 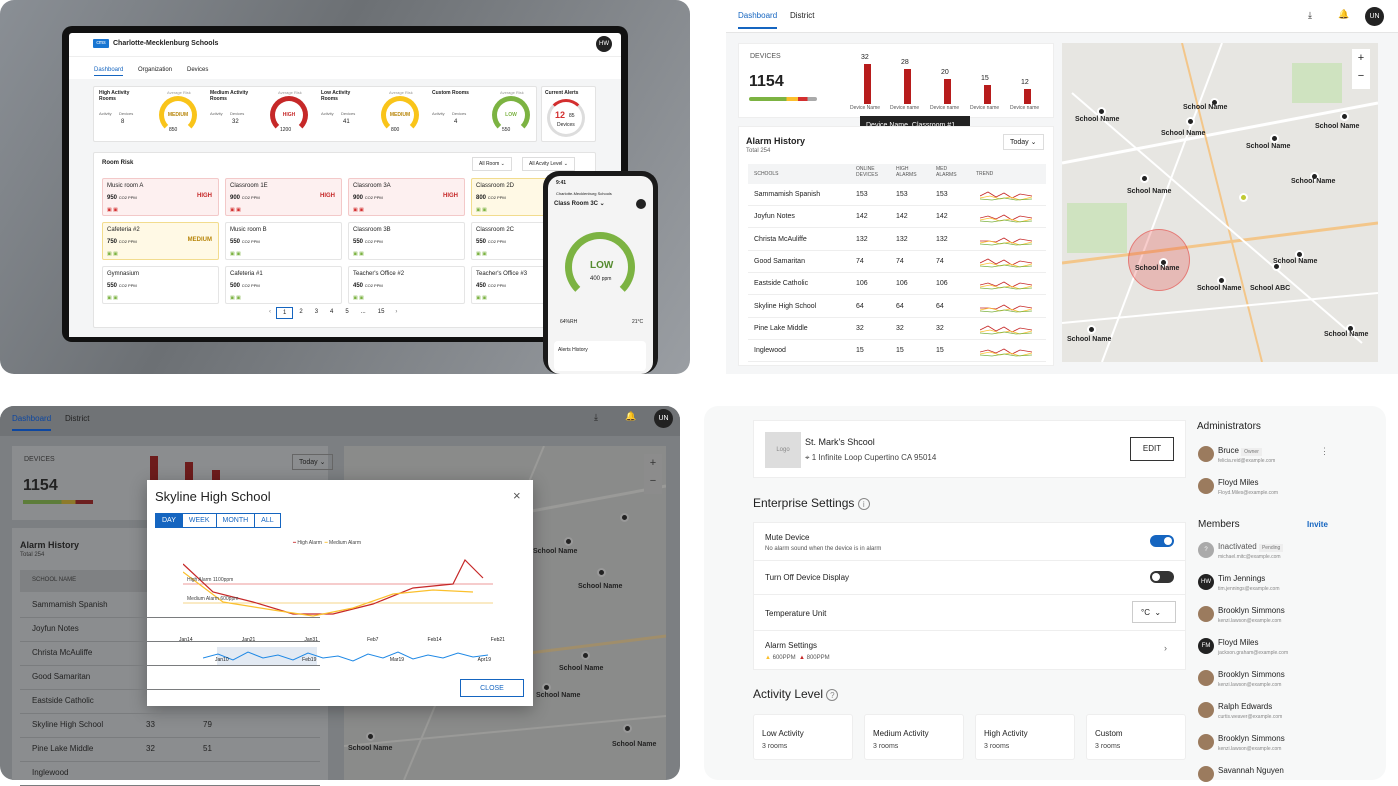 What do you see at coordinates (897, 262) in the screenshot?
I see `table-row: Good Samaritan 74 74 74` at bounding box center [897, 262].